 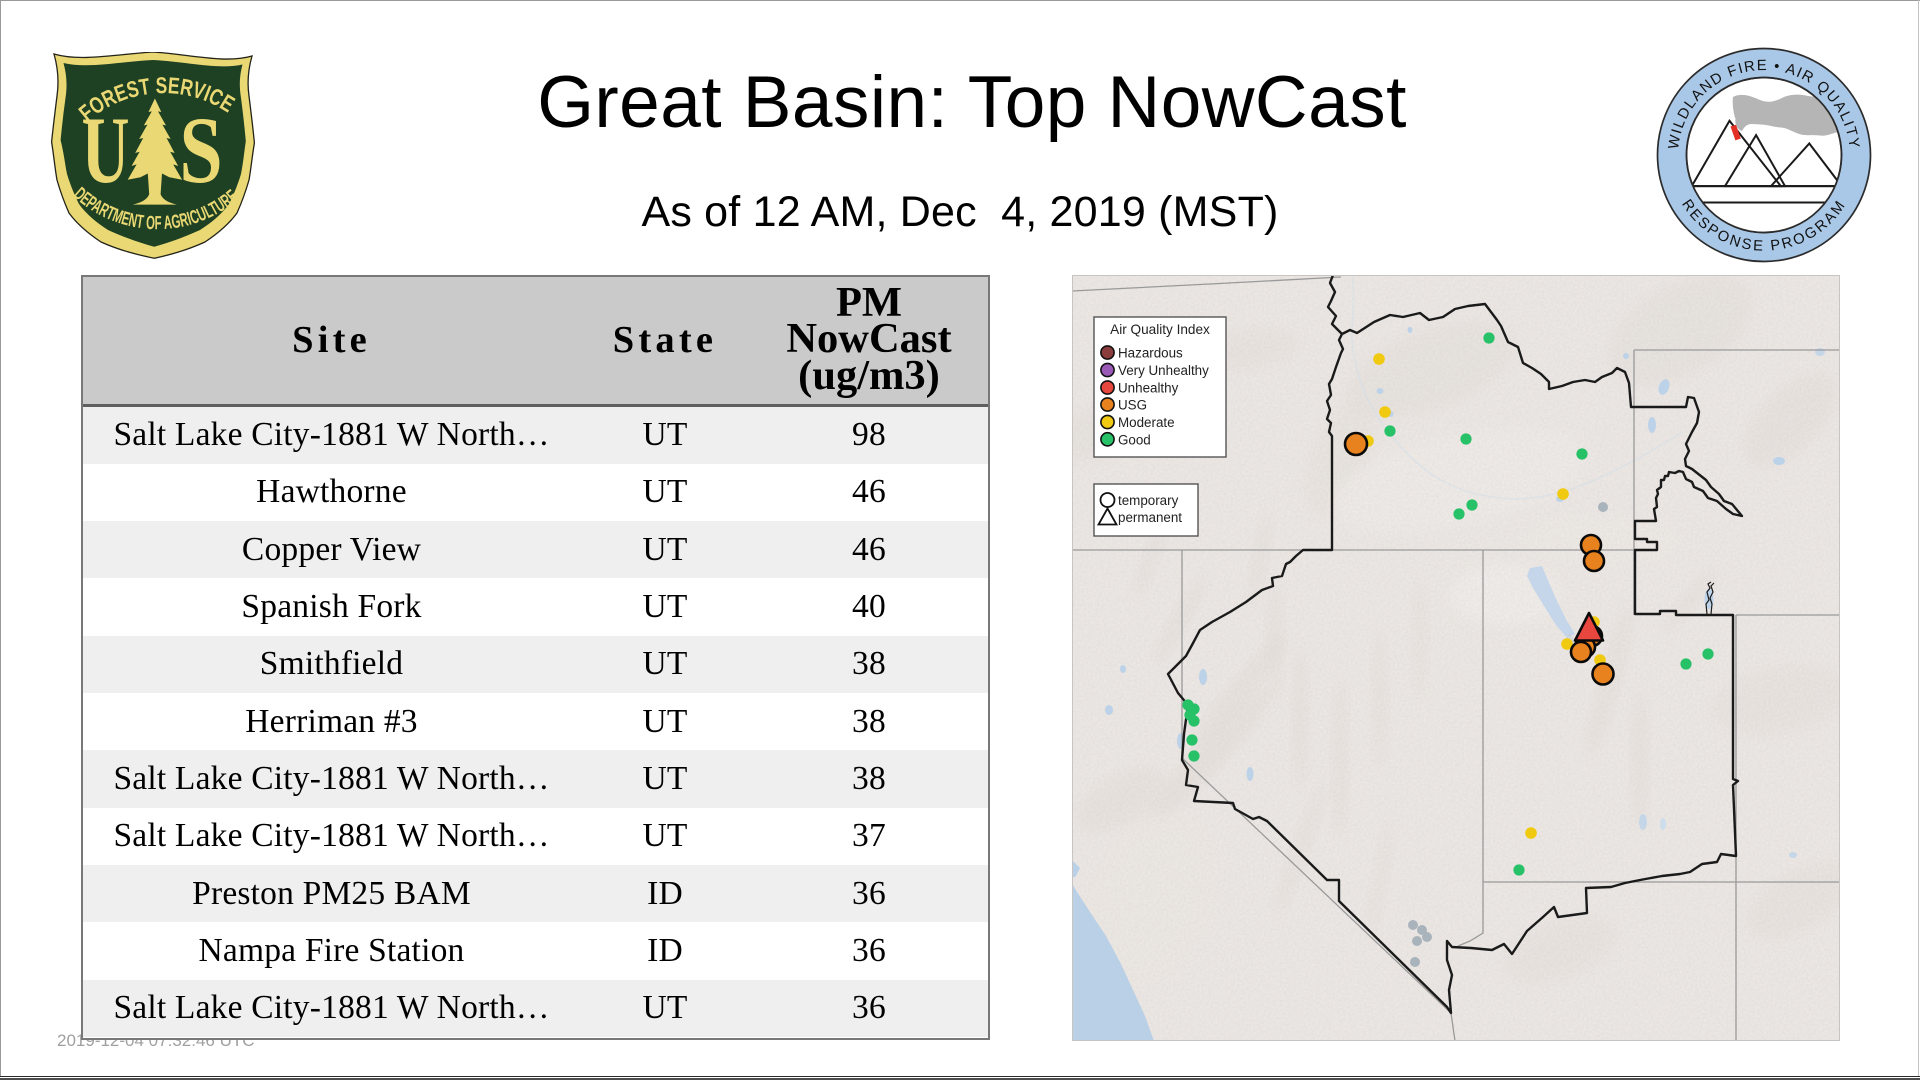 What do you see at coordinates (1146, 422) in the screenshot?
I see `svg-text: Moderate` at bounding box center [1146, 422].